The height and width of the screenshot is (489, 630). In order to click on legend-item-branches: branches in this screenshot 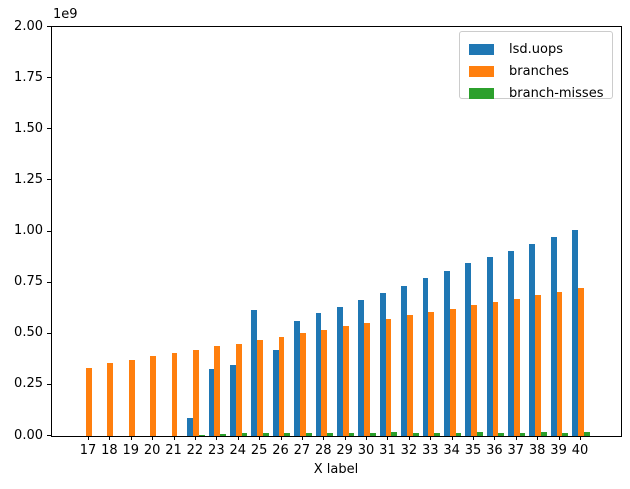, I will do `click(540, 71)`.